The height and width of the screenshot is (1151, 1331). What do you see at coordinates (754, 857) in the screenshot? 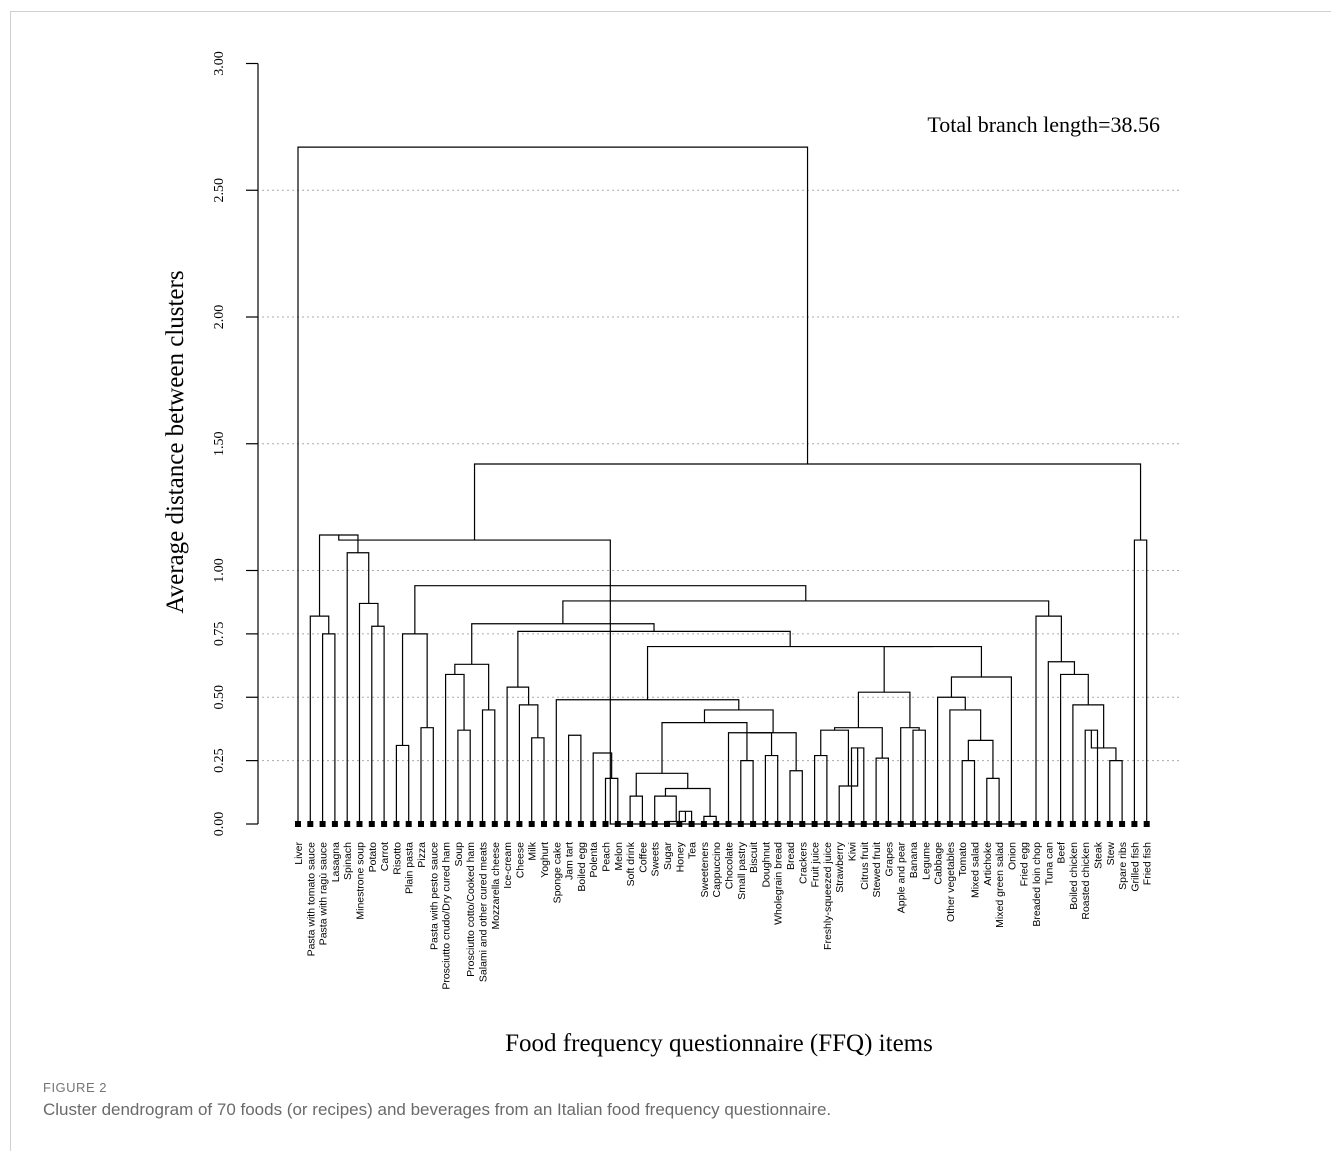
I see `leaf-label: Biscuit` at bounding box center [754, 857].